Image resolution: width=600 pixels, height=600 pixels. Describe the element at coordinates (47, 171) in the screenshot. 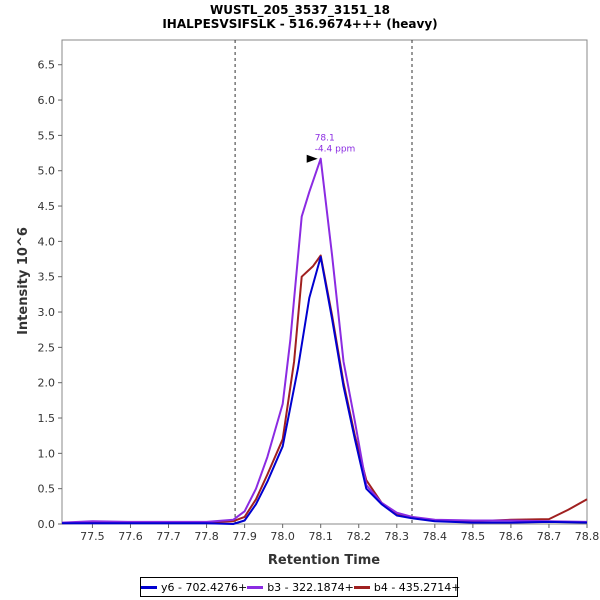

I see `y-tick-label: 5.0` at that location.